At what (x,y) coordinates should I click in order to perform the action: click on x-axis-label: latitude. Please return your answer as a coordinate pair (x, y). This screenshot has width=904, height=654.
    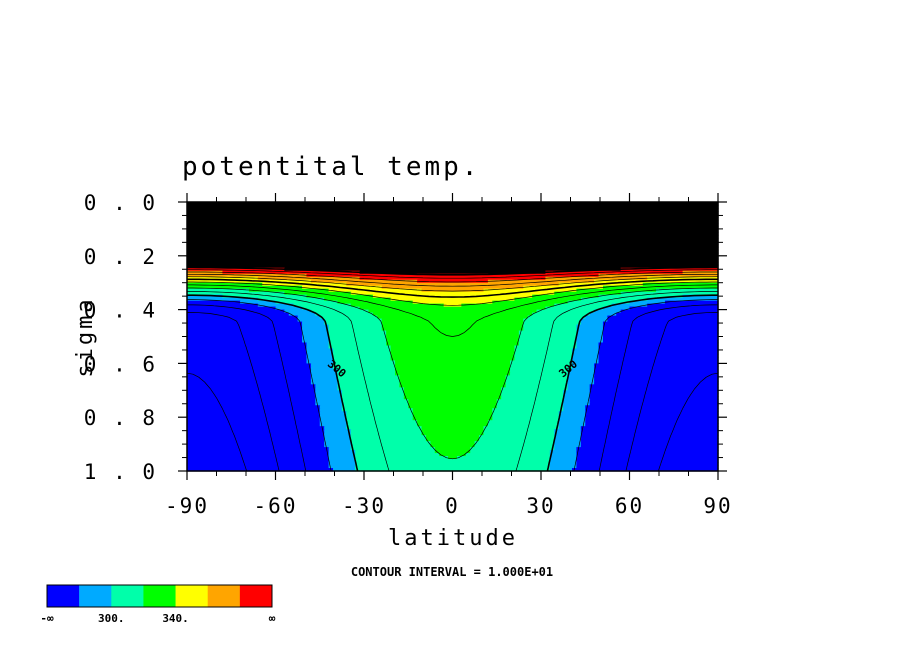
    Looking at the image, I should click on (453, 538).